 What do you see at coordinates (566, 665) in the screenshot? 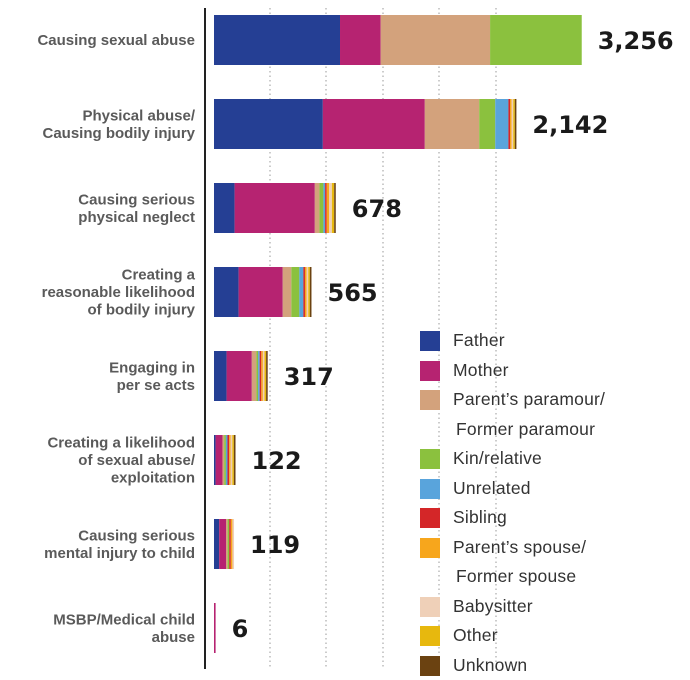
I see `legend-label: Unknown` at bounding box center [566, 665].